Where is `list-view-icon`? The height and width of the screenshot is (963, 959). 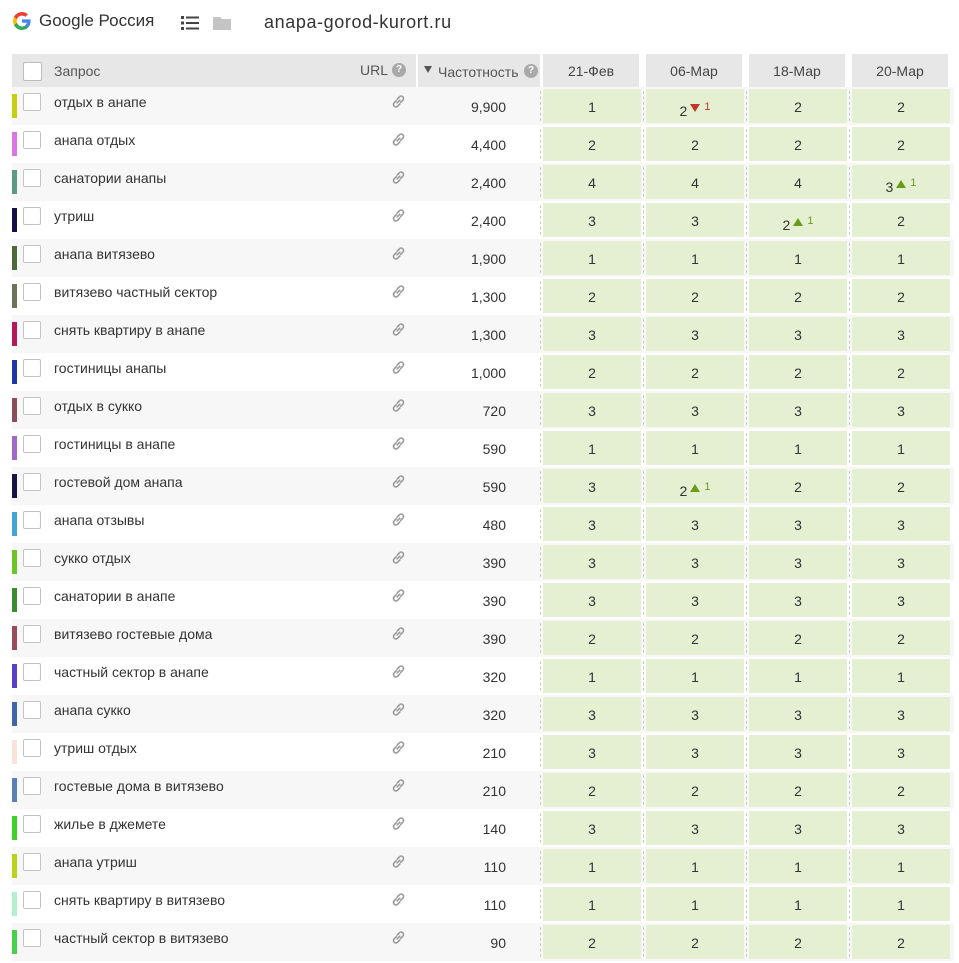
list-view-icon is located at coordinates (190, 23).